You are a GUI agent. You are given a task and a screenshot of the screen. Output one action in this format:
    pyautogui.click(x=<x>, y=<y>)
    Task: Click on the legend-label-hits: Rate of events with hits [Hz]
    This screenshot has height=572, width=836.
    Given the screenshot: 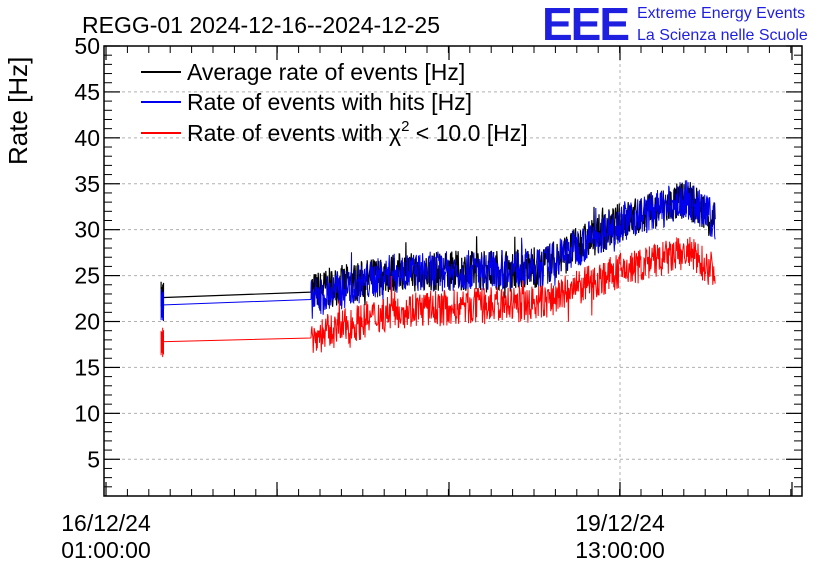 What is the action you would take?
    pyautogui.click(x=329, y=102)
    